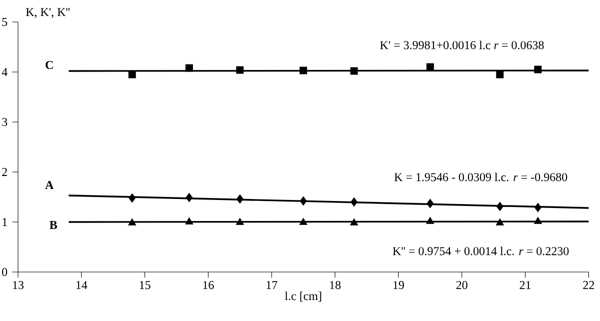  Describe the element at coordinates (272, 285) in the screenshot. I see `x-tick-label: 17` at that location.